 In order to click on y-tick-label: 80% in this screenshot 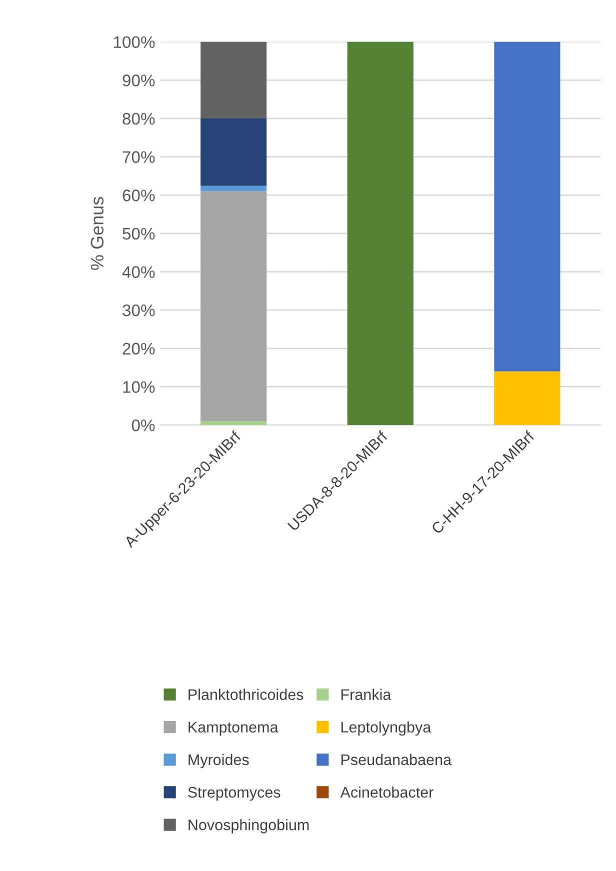, I will do `click(138, 118)`.